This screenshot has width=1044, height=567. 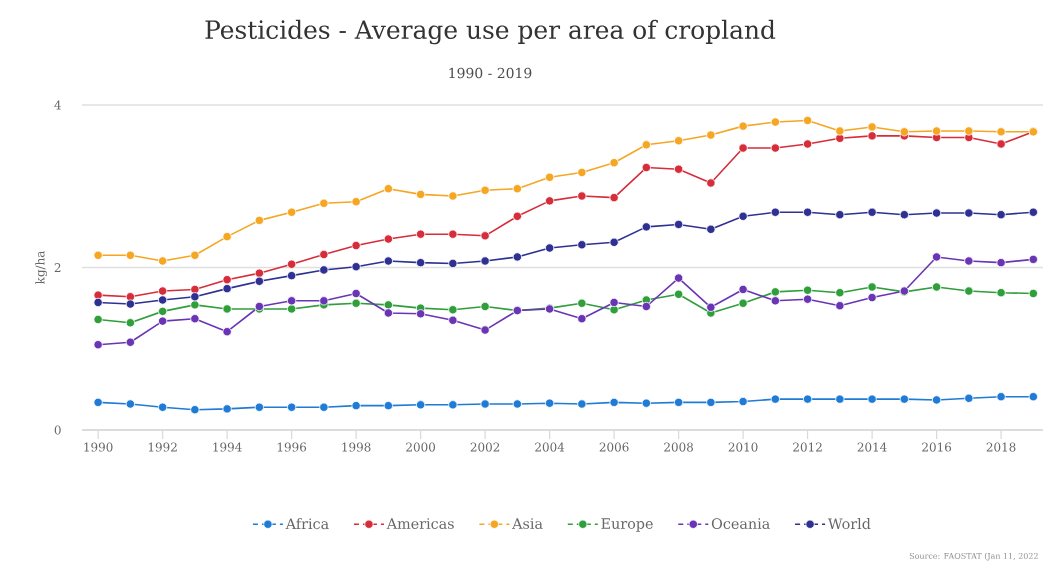 I want to click on x-tick-label: 1998, so click(x=356, y=447).